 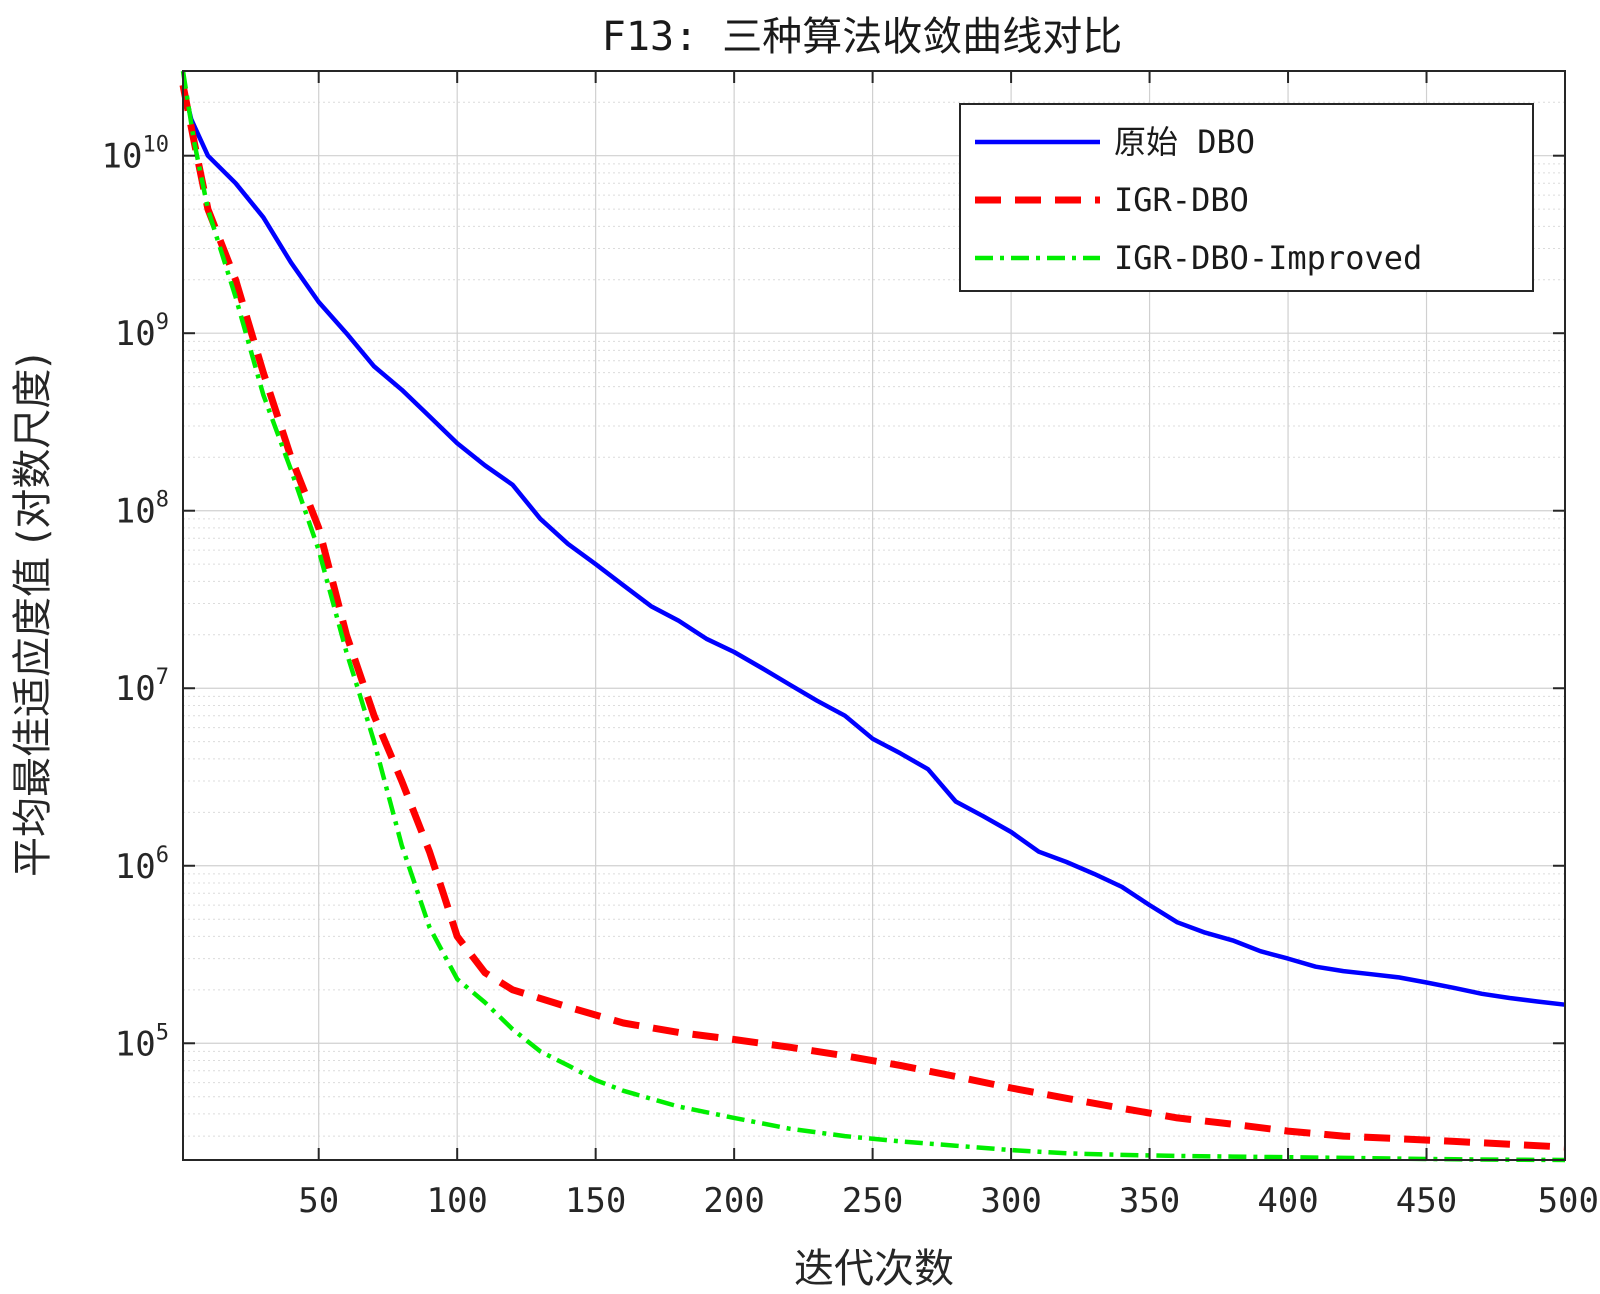 What do you see at coordinates (1568, 1201) in the screenshot?
I see `x-tick-label: 500` at bounding box center [1568, 1201].